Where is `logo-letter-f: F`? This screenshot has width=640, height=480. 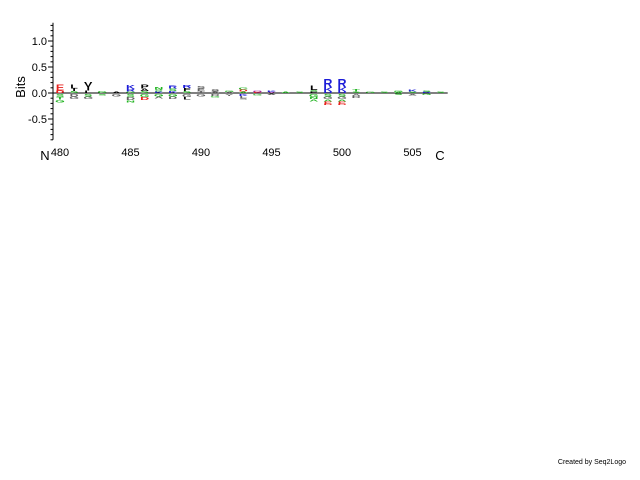 logo-letter-f: F is located at coordinates (187, 89).